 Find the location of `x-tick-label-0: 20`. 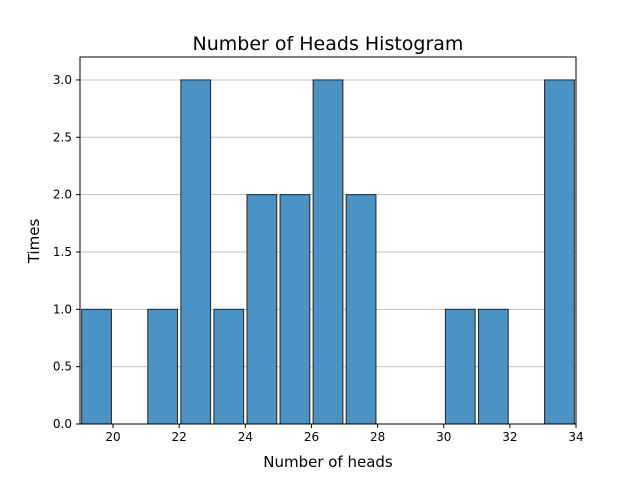

x-tick-label-0: 20 is located at coordinates (112, 437).